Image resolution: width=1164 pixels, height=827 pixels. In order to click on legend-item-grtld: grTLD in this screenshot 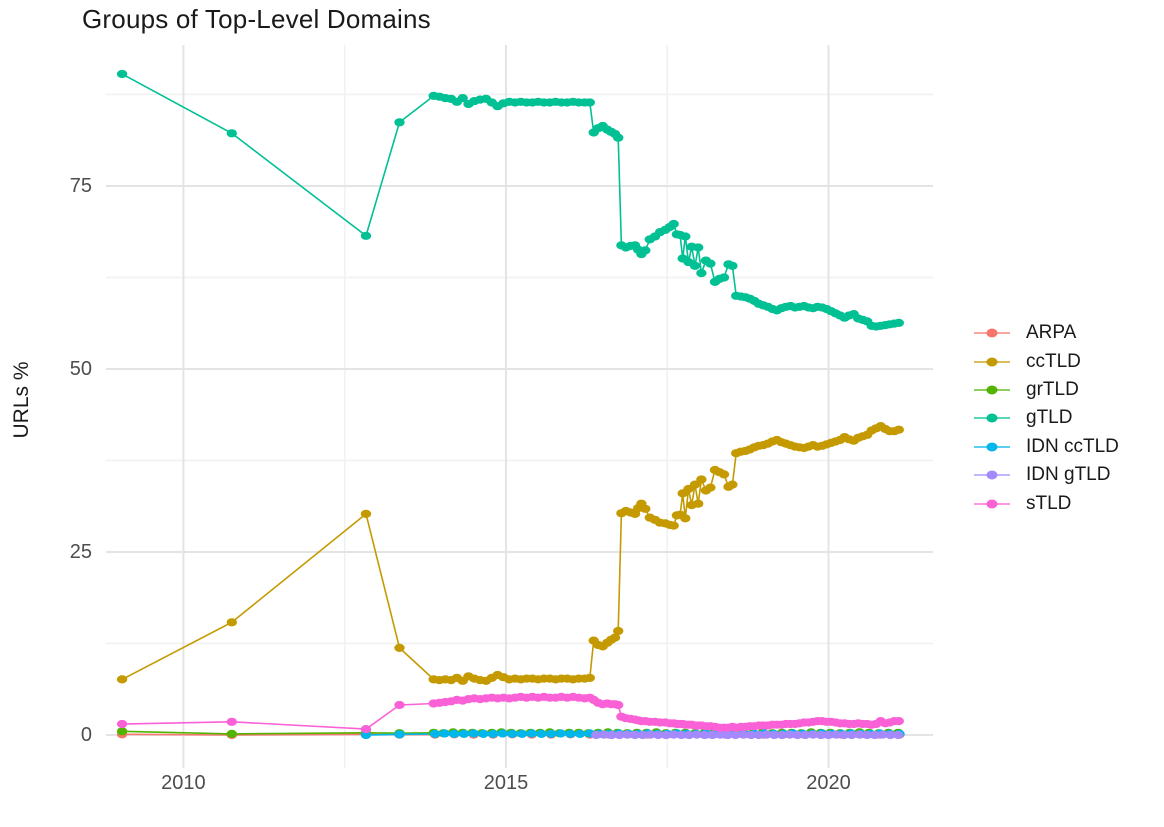, I will do `click(1046, 390)`.